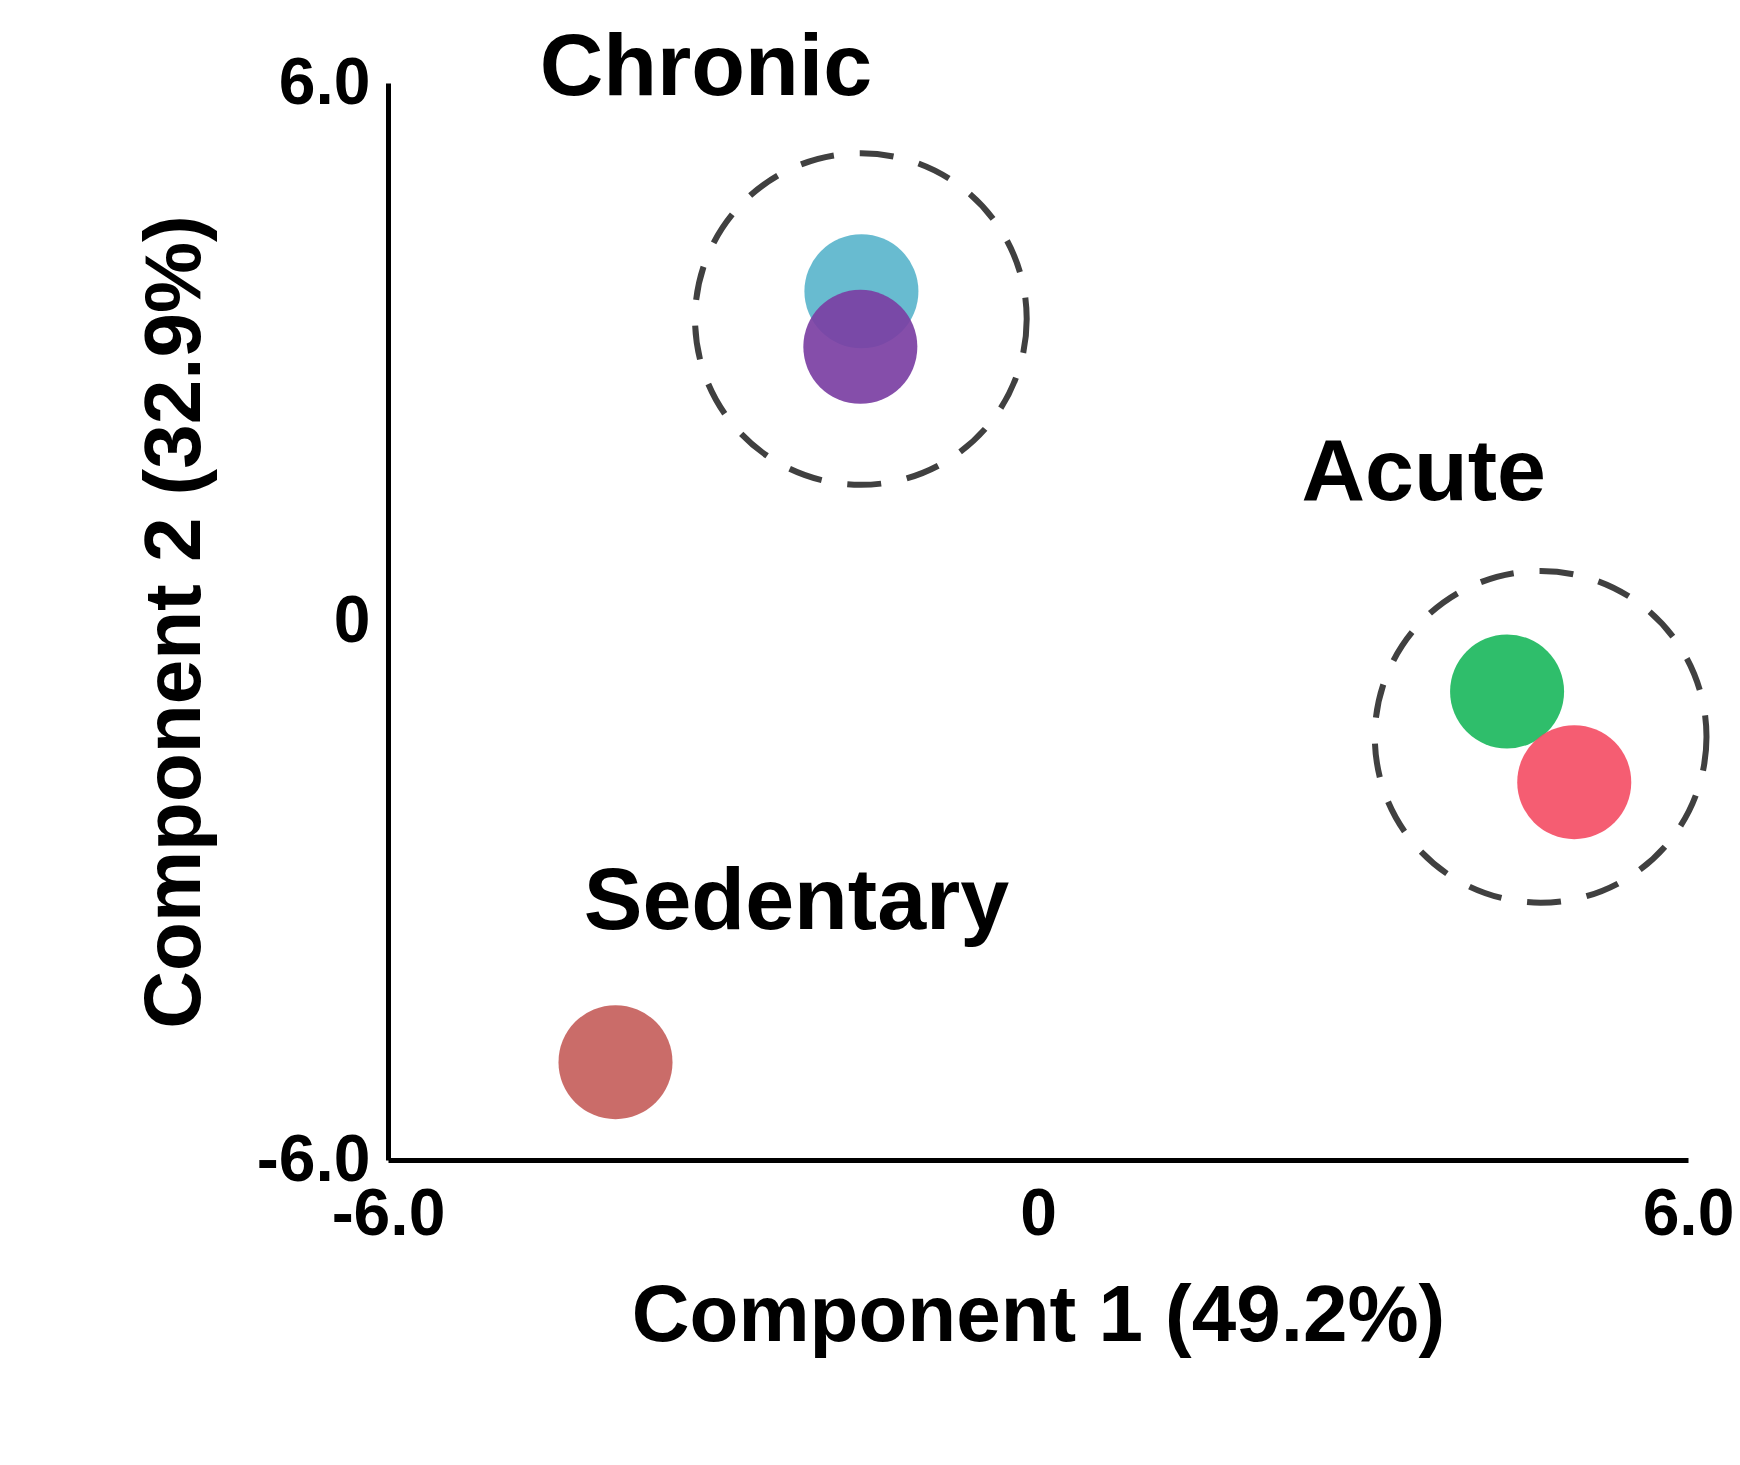 The image size is (1740, 1465). What do you see at coordinates (172, 622) in the screenshot?
I see `y-axis-title: Component 2 (32.9%)` at bounding box center [172, 622].